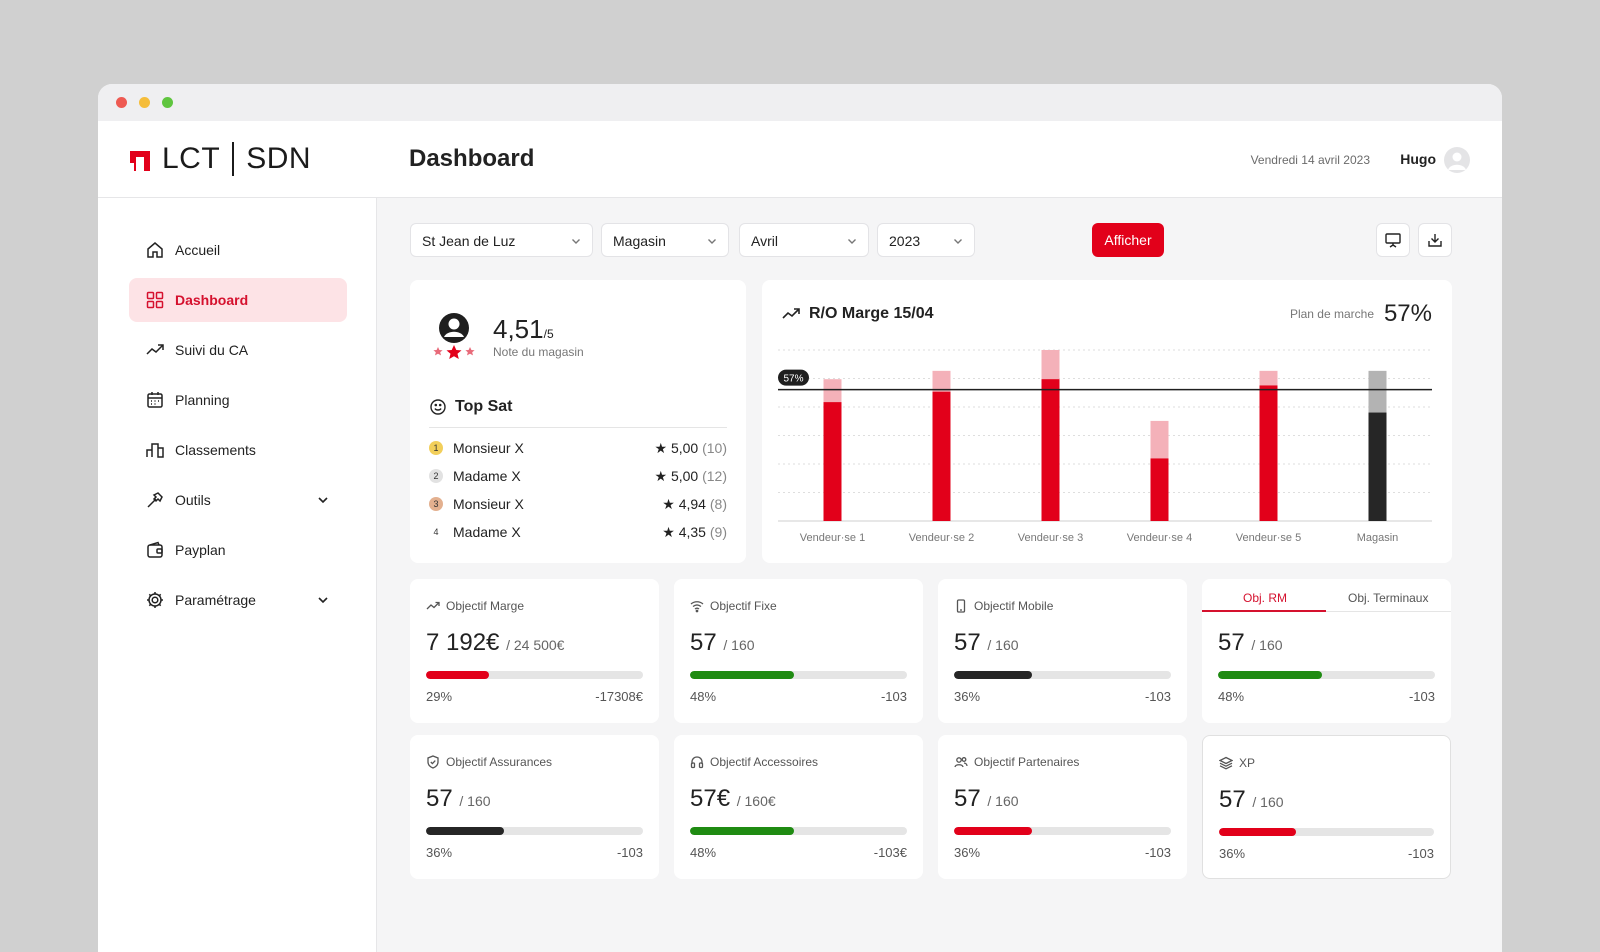 The height and width of the screenshot is (952, 1600). Describe the element at coordinates (436, 504) in the screenshot. I see `rank-badge: 3` at that location.